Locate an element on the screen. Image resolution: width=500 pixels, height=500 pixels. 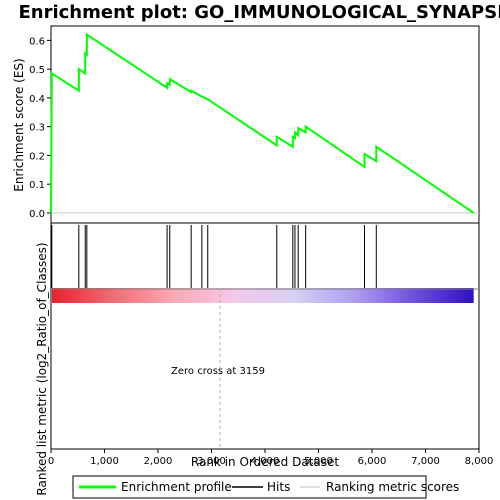
x-tick-label: 6,000 is located at coordinates (372, 461).